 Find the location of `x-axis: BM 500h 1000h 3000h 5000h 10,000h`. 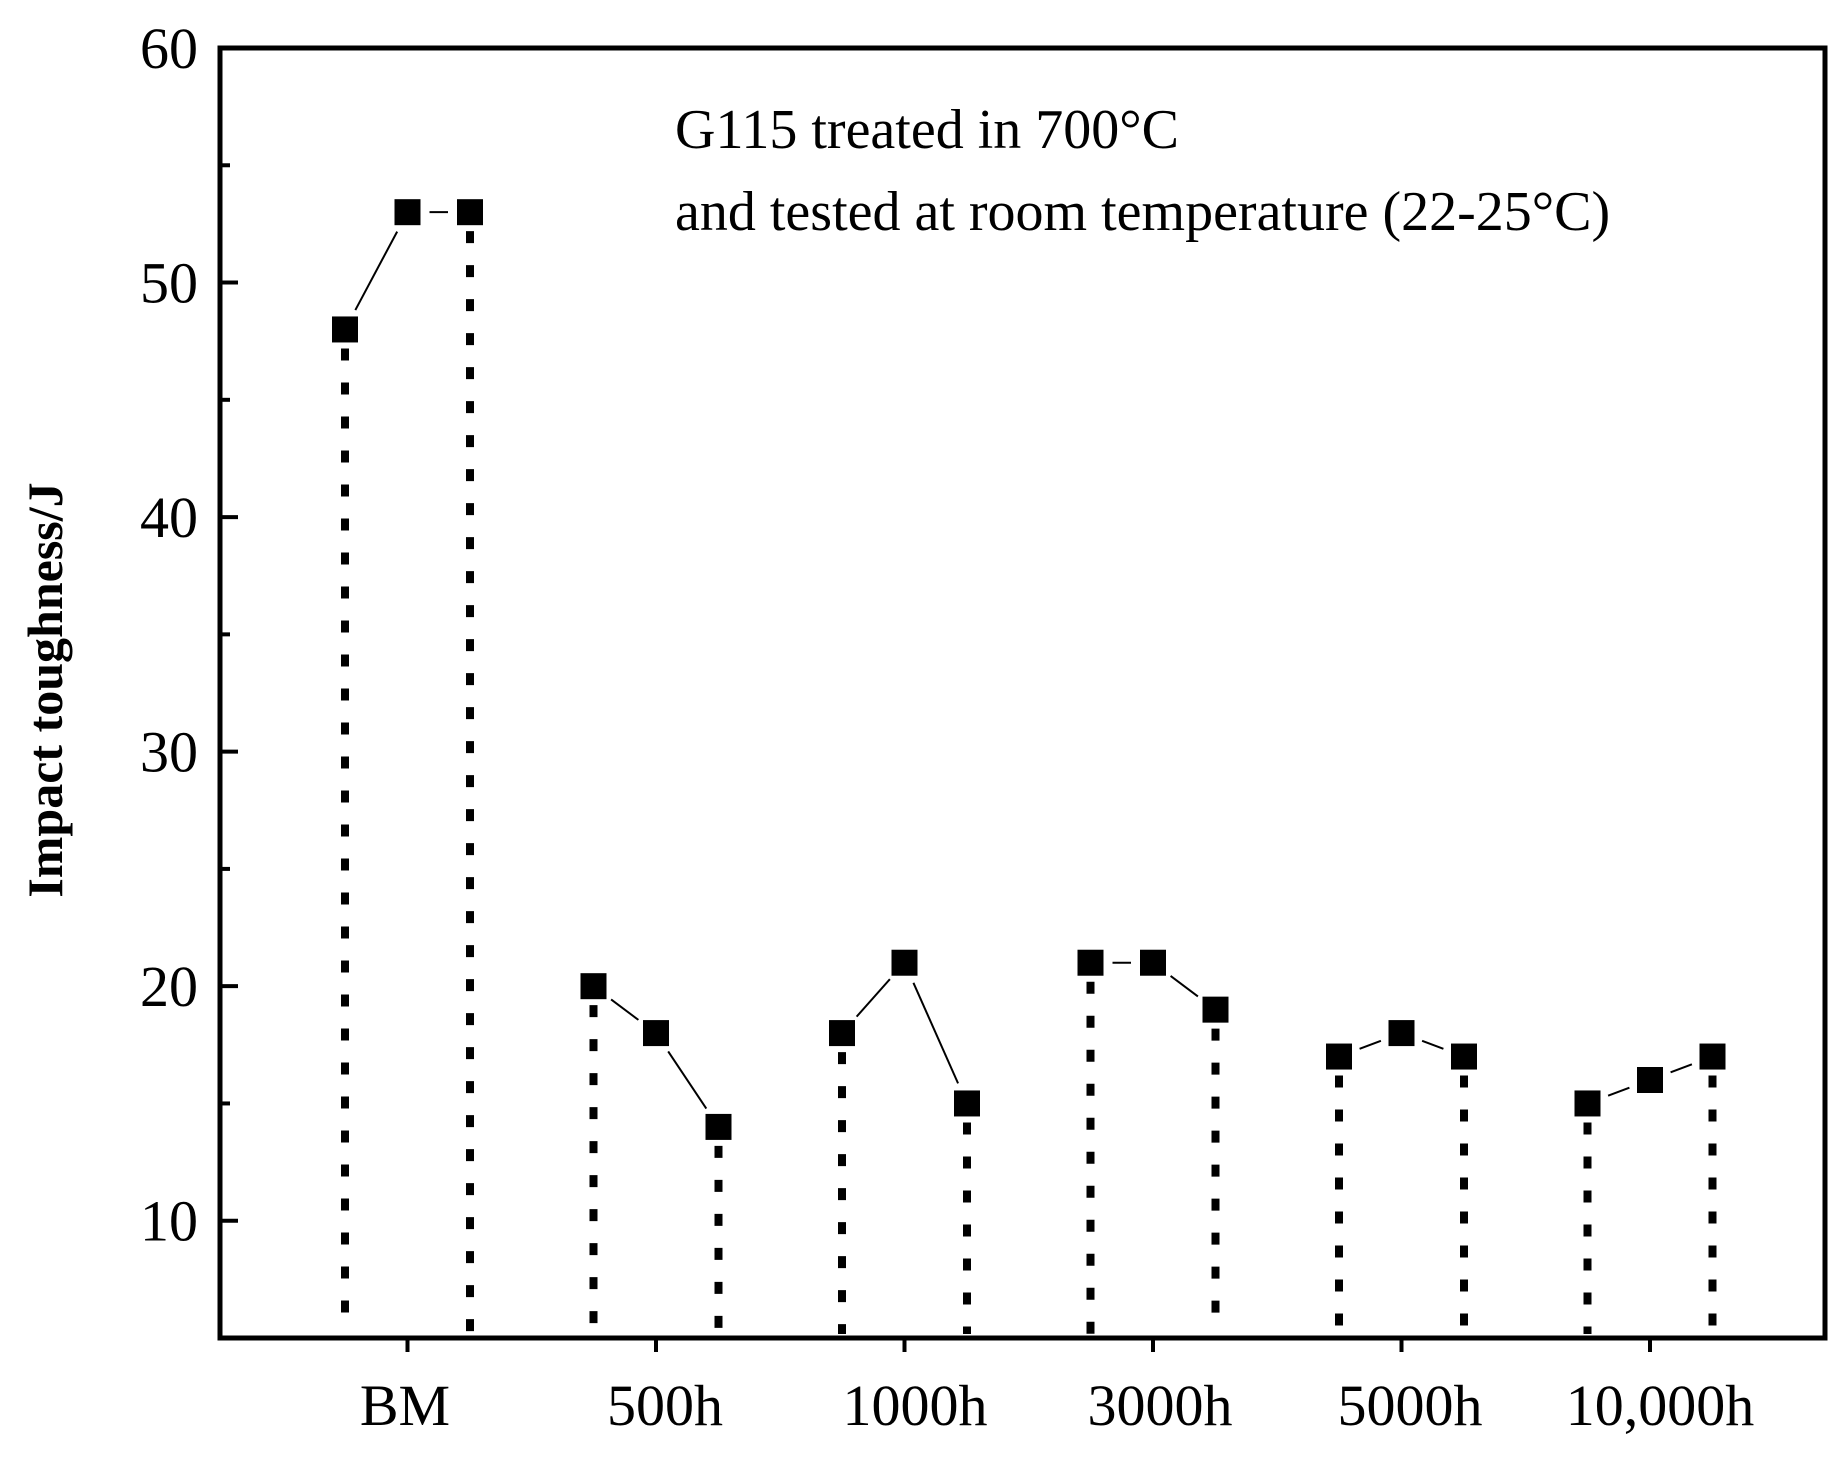

x-axis: BM 500h 1000h 3000h 5000h 10,000h is located at coordinates (1057, 1388).